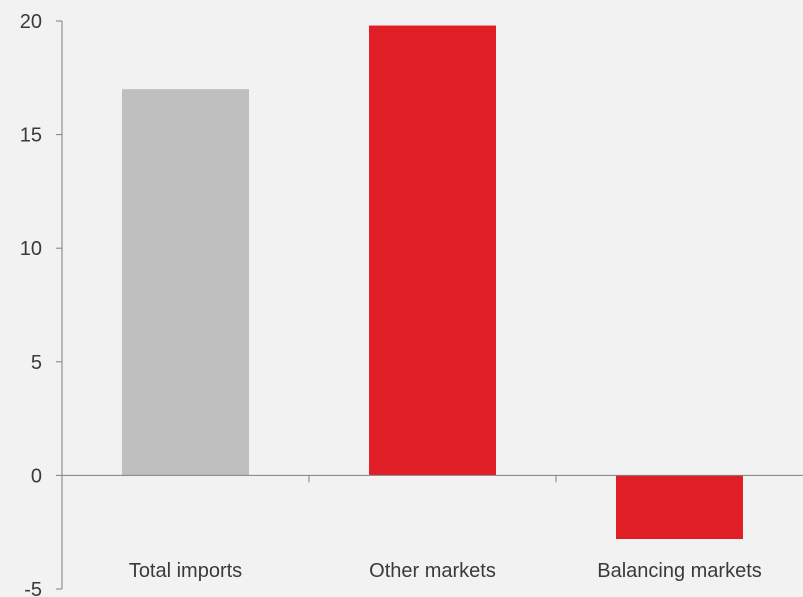 Image resolution: width=803 pixels, height=597 pixels. Describe the element at coordinates (31, 249) in the screenshot. I see `y-tick-label: 10` at that location.